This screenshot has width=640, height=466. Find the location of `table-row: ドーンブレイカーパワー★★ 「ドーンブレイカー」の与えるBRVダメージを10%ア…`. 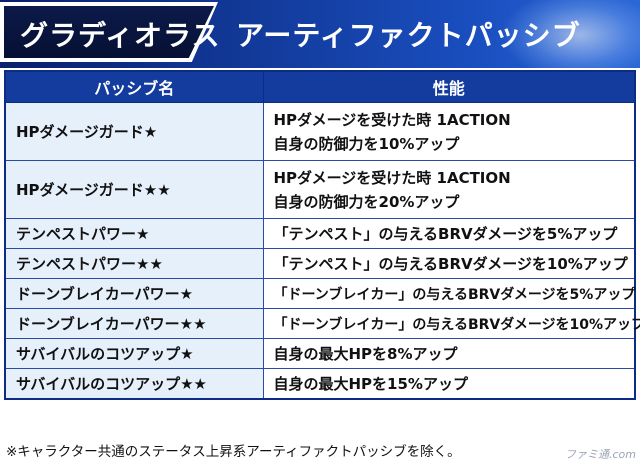

table-row: ドーンブレイカーパワー★★ 「ドーンブレイカー」の与えるBRVダメージを10%ア… is located at coordinates (322, 323).